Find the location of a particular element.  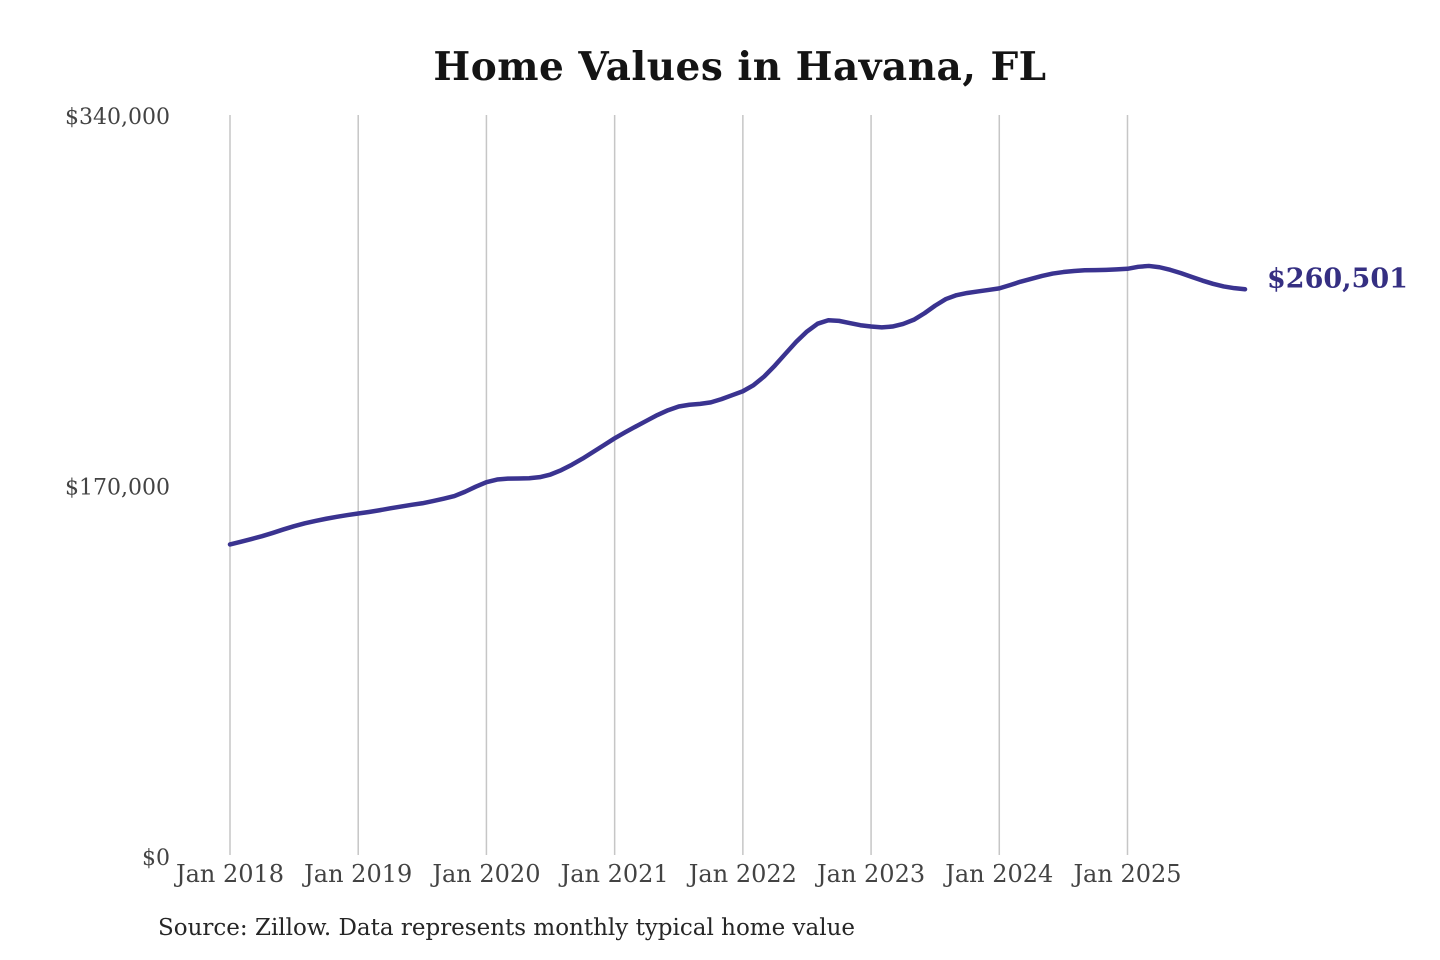

y-axis-tick-label: $340,000 is located at coordinates (117, 117).